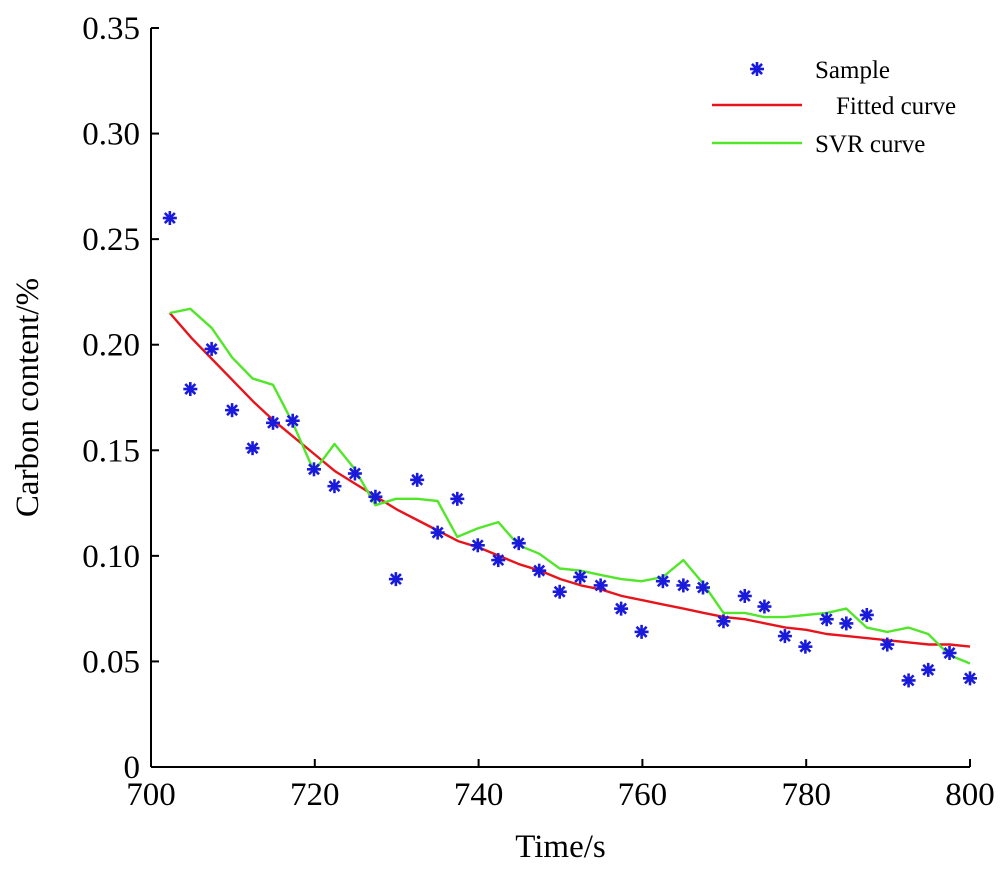  What do you see at coordinates (560, 847) in the screenshot?
I see `x-axis-title: Time/s` at bounding box center [560, 847].